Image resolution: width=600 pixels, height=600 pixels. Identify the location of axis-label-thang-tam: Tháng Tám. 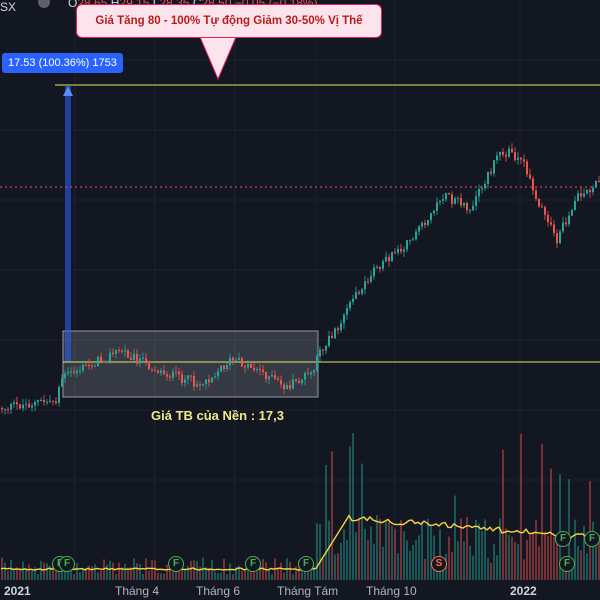
(308, 591).